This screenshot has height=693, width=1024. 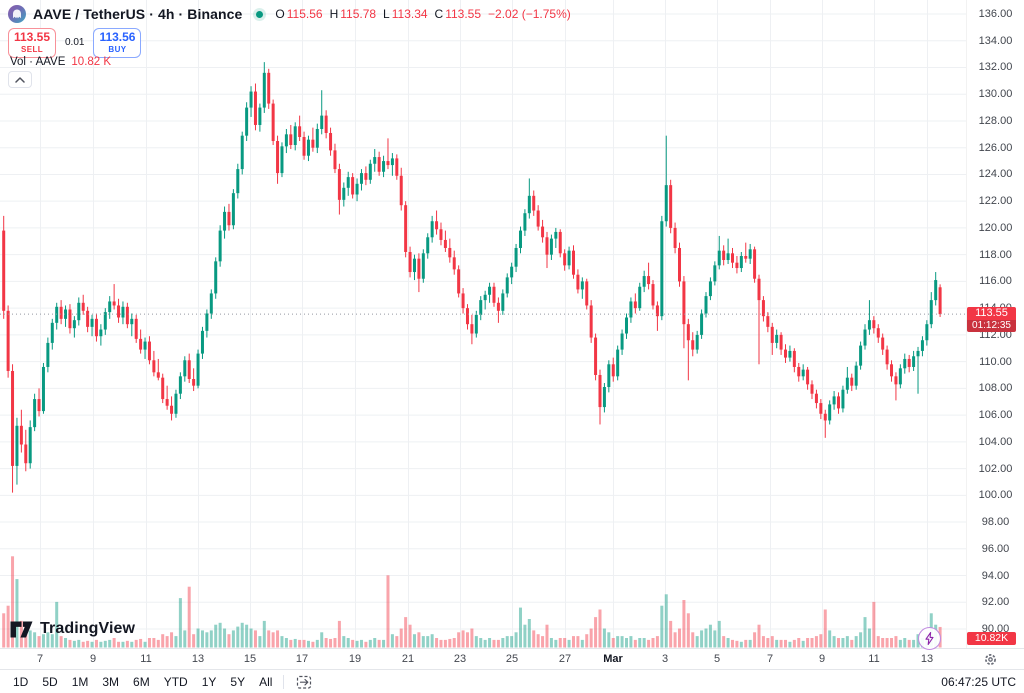 I want to click on range-button-ytd: YTD, so click(x=176, y=682).